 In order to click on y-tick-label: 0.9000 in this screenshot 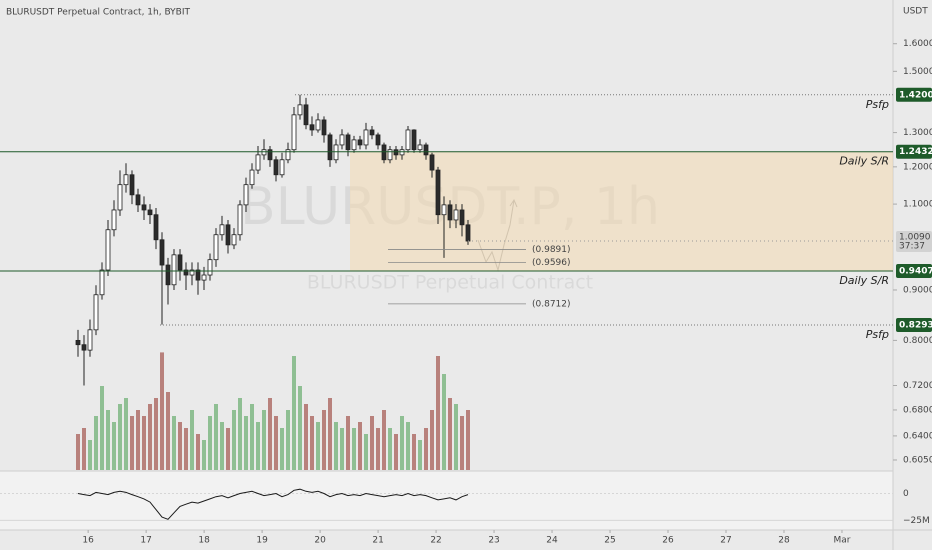, I will do `click(917, 290)`.